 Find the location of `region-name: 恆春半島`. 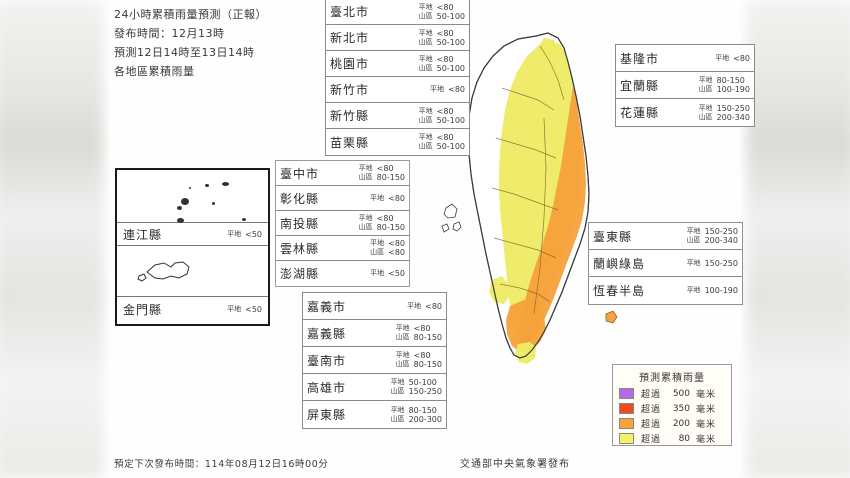

region-name: 恆春半島 is located at coordinates (619, 291).